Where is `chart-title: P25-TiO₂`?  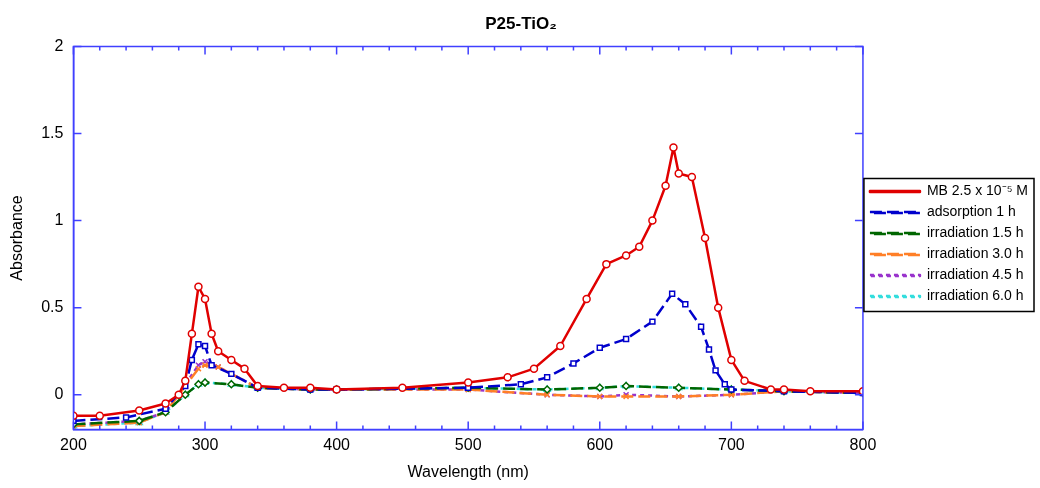 chart-title: P25-TiO₂ is located at coordinates (521, 23).